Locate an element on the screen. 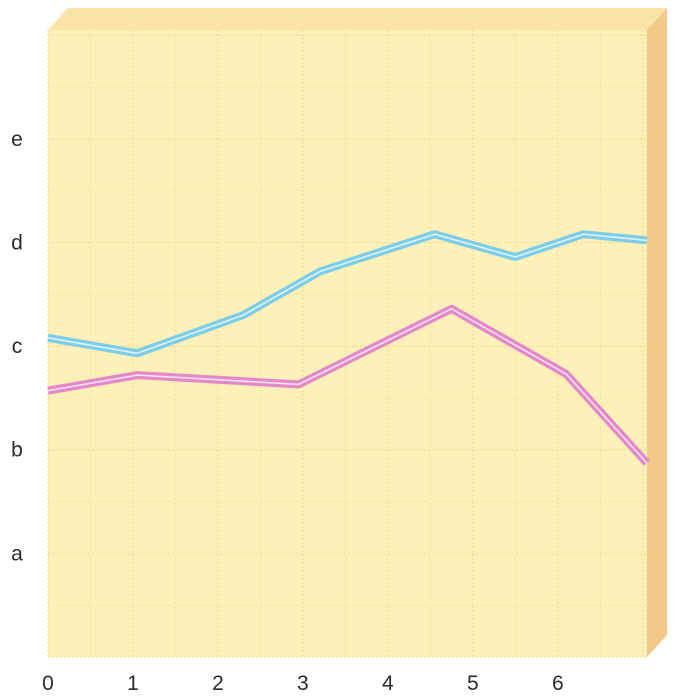 The image size is (679, 700). y-tick-label: a is located at coordinates (17, 553).